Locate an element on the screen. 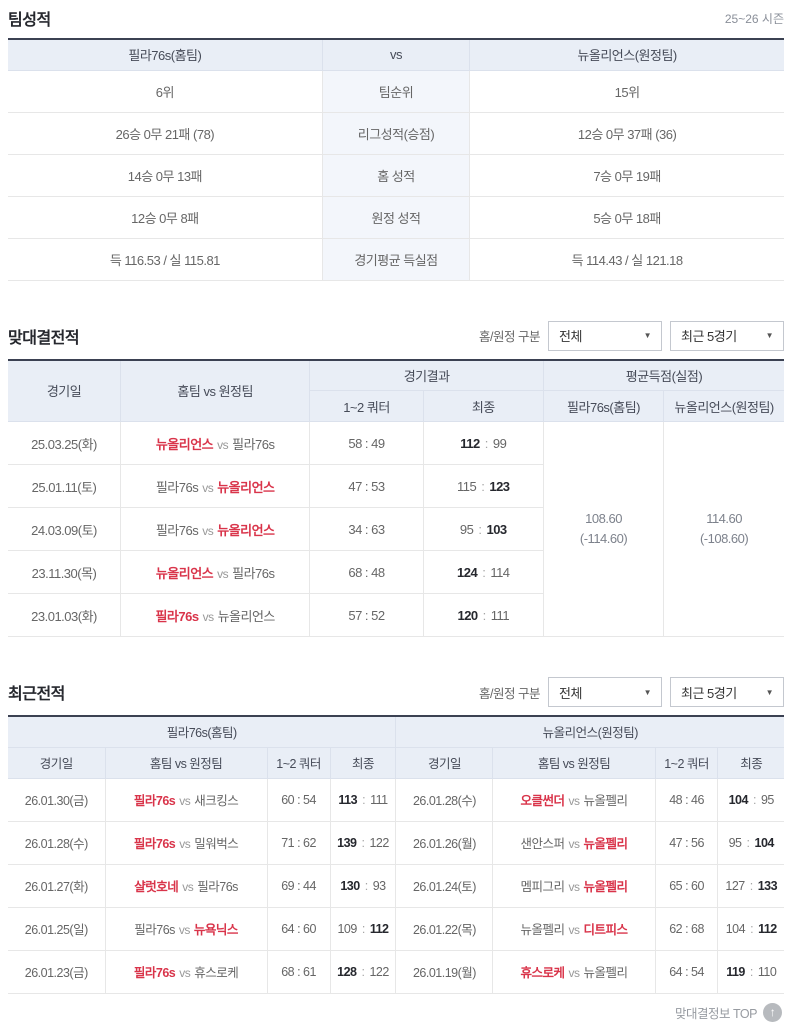 The image size is (792, 1032). home-stat-value: 26승 0무 21패 (78) is located at coordinates (165, 133).